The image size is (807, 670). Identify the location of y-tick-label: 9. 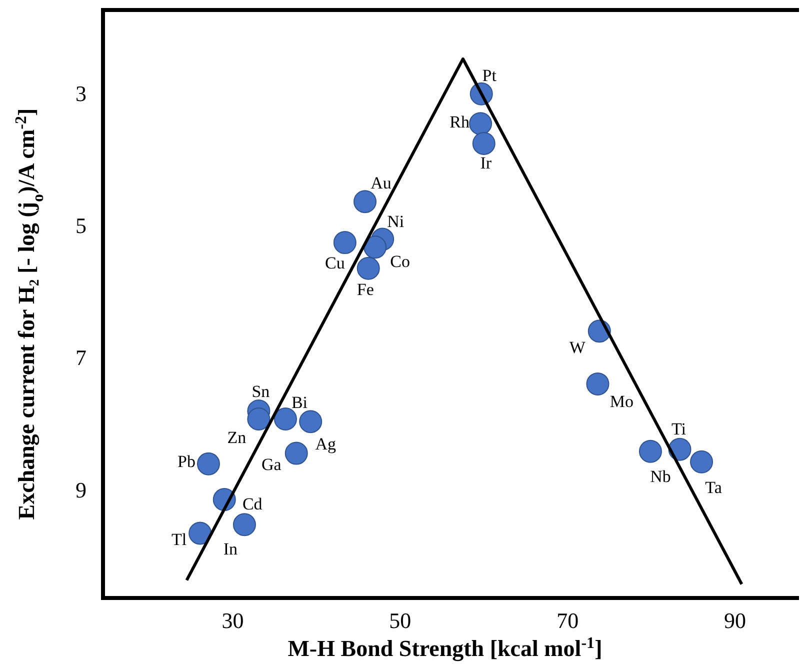
(81, 489).